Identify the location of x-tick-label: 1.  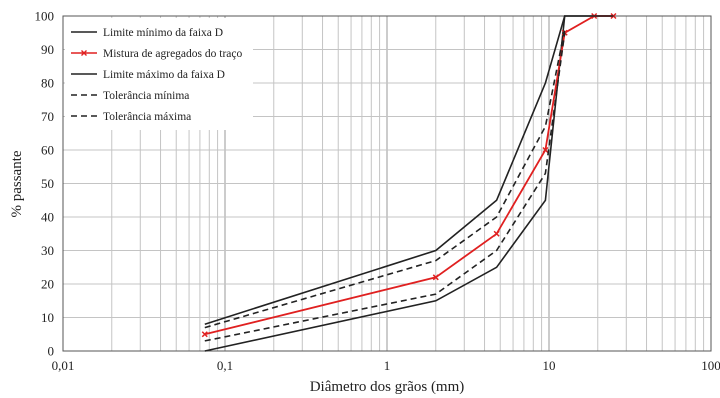
(387, 365).